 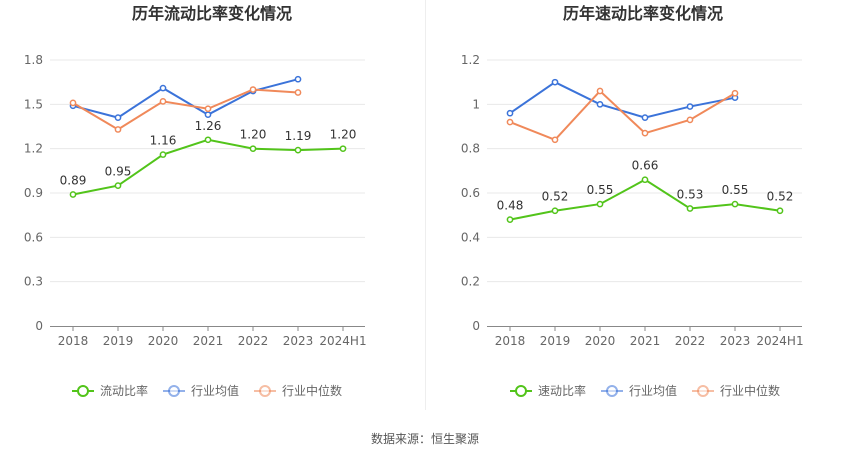 What do you see at coordinates (163, 141) in the screenshot?
I see `data-label: 1.16` at bounding box center [163, 141].